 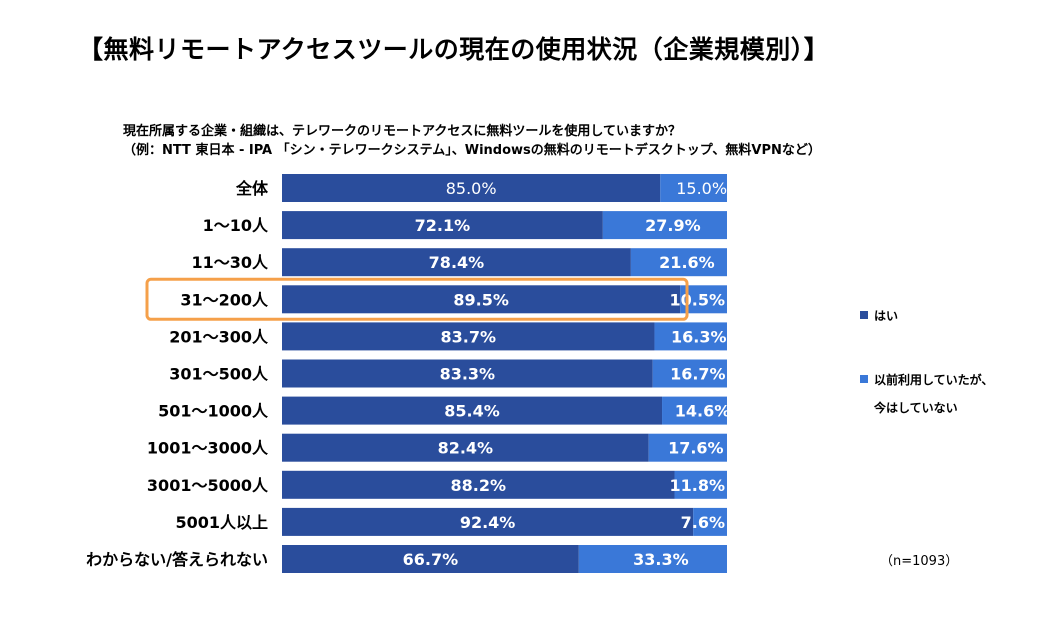 I want to click on sample-size-note: （n=1093）, so click(x=919, y=561).